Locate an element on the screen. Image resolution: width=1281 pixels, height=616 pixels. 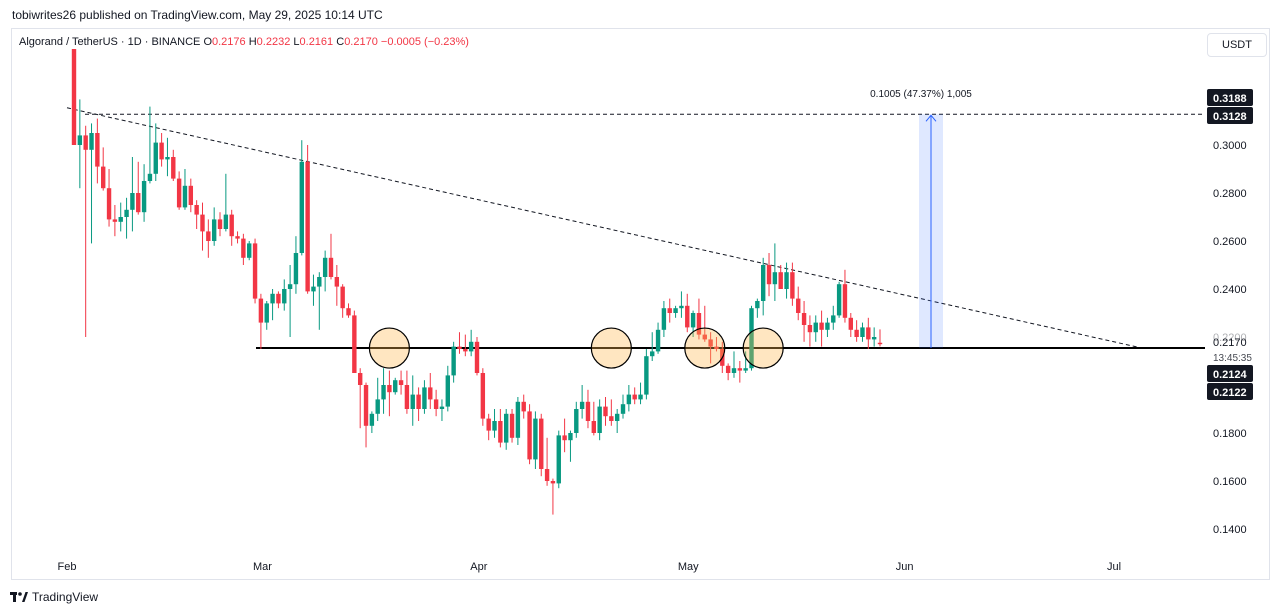
measure-arrow-head is located at coordinates (931, 118).